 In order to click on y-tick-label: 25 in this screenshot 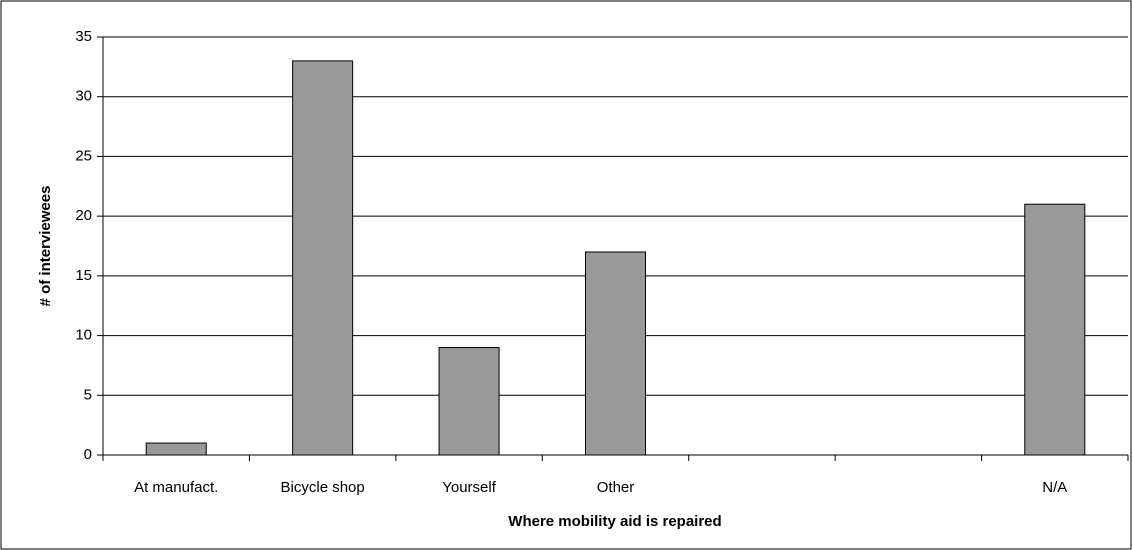, I will do `click(83, 155)`.